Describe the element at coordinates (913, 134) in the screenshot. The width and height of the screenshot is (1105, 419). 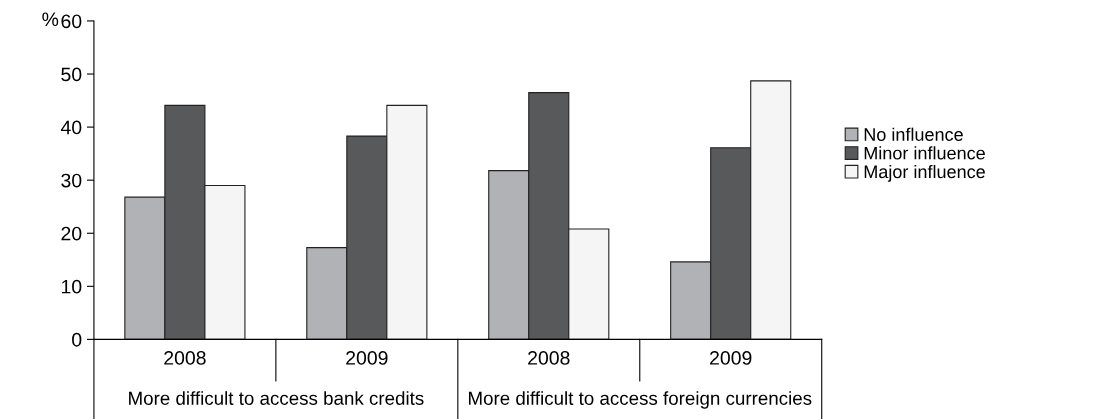
I see `legend-label: No influence` at that location.